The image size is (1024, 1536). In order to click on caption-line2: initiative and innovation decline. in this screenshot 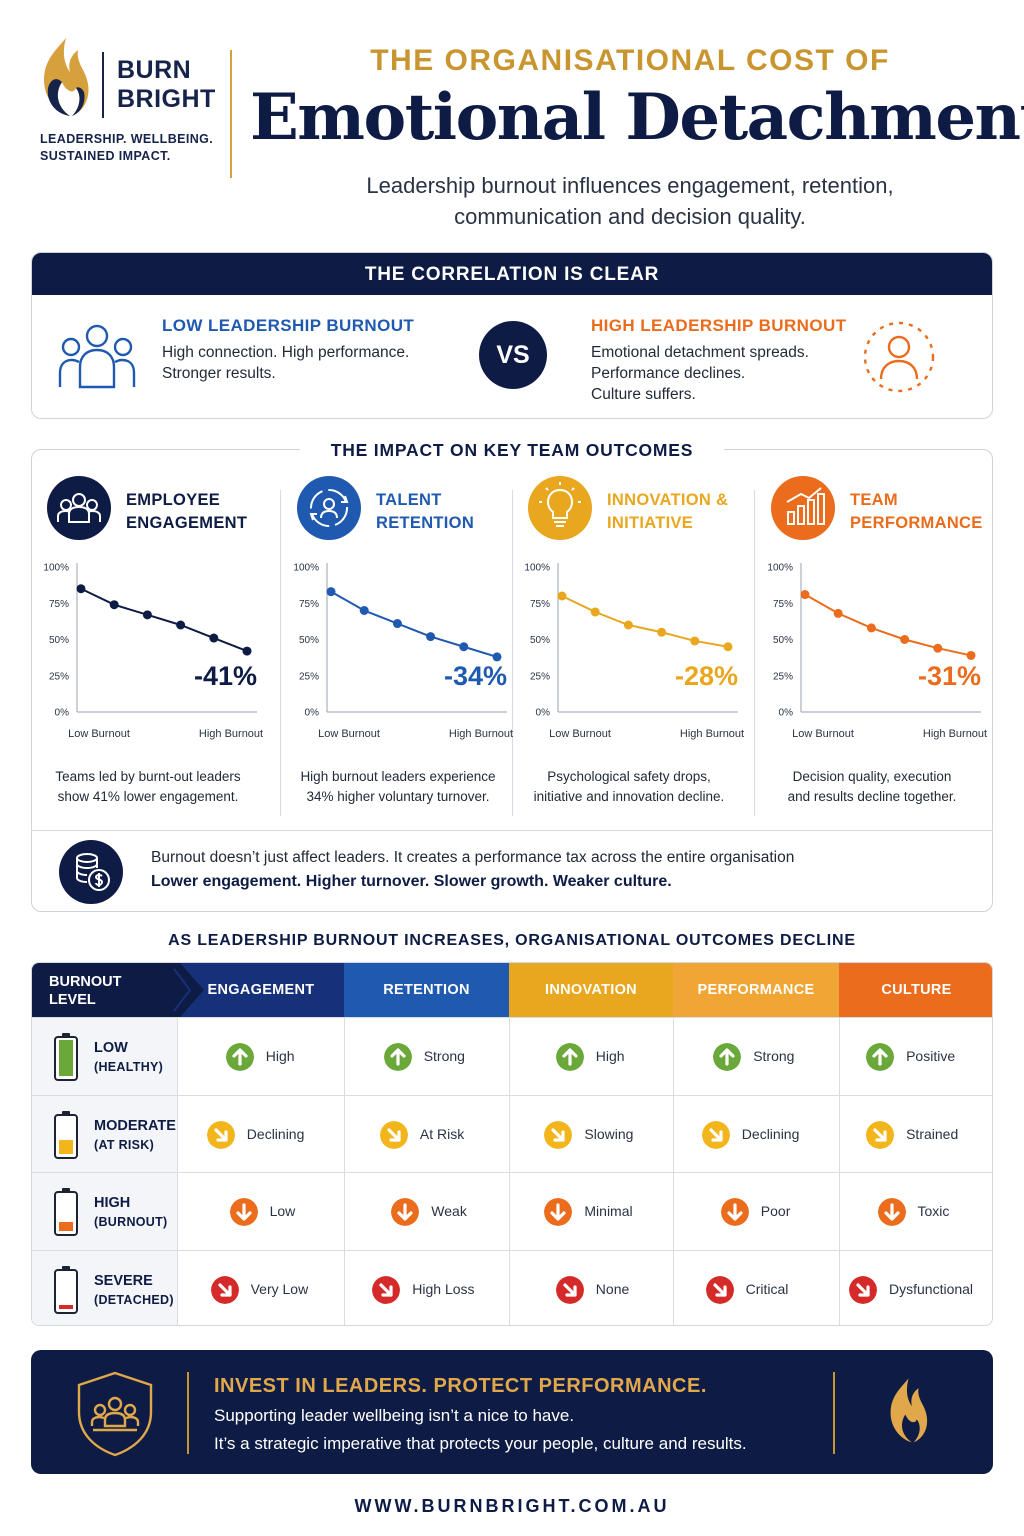, I will do `click(629, 796)`.